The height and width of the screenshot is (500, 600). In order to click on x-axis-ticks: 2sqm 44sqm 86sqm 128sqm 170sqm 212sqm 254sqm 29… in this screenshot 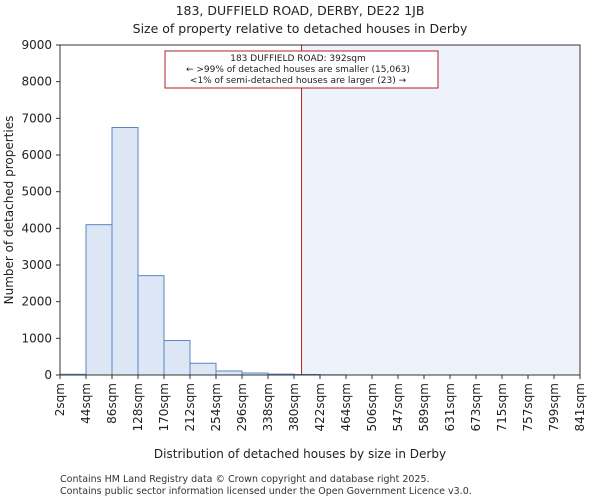, I will do `click(320, 403)`.